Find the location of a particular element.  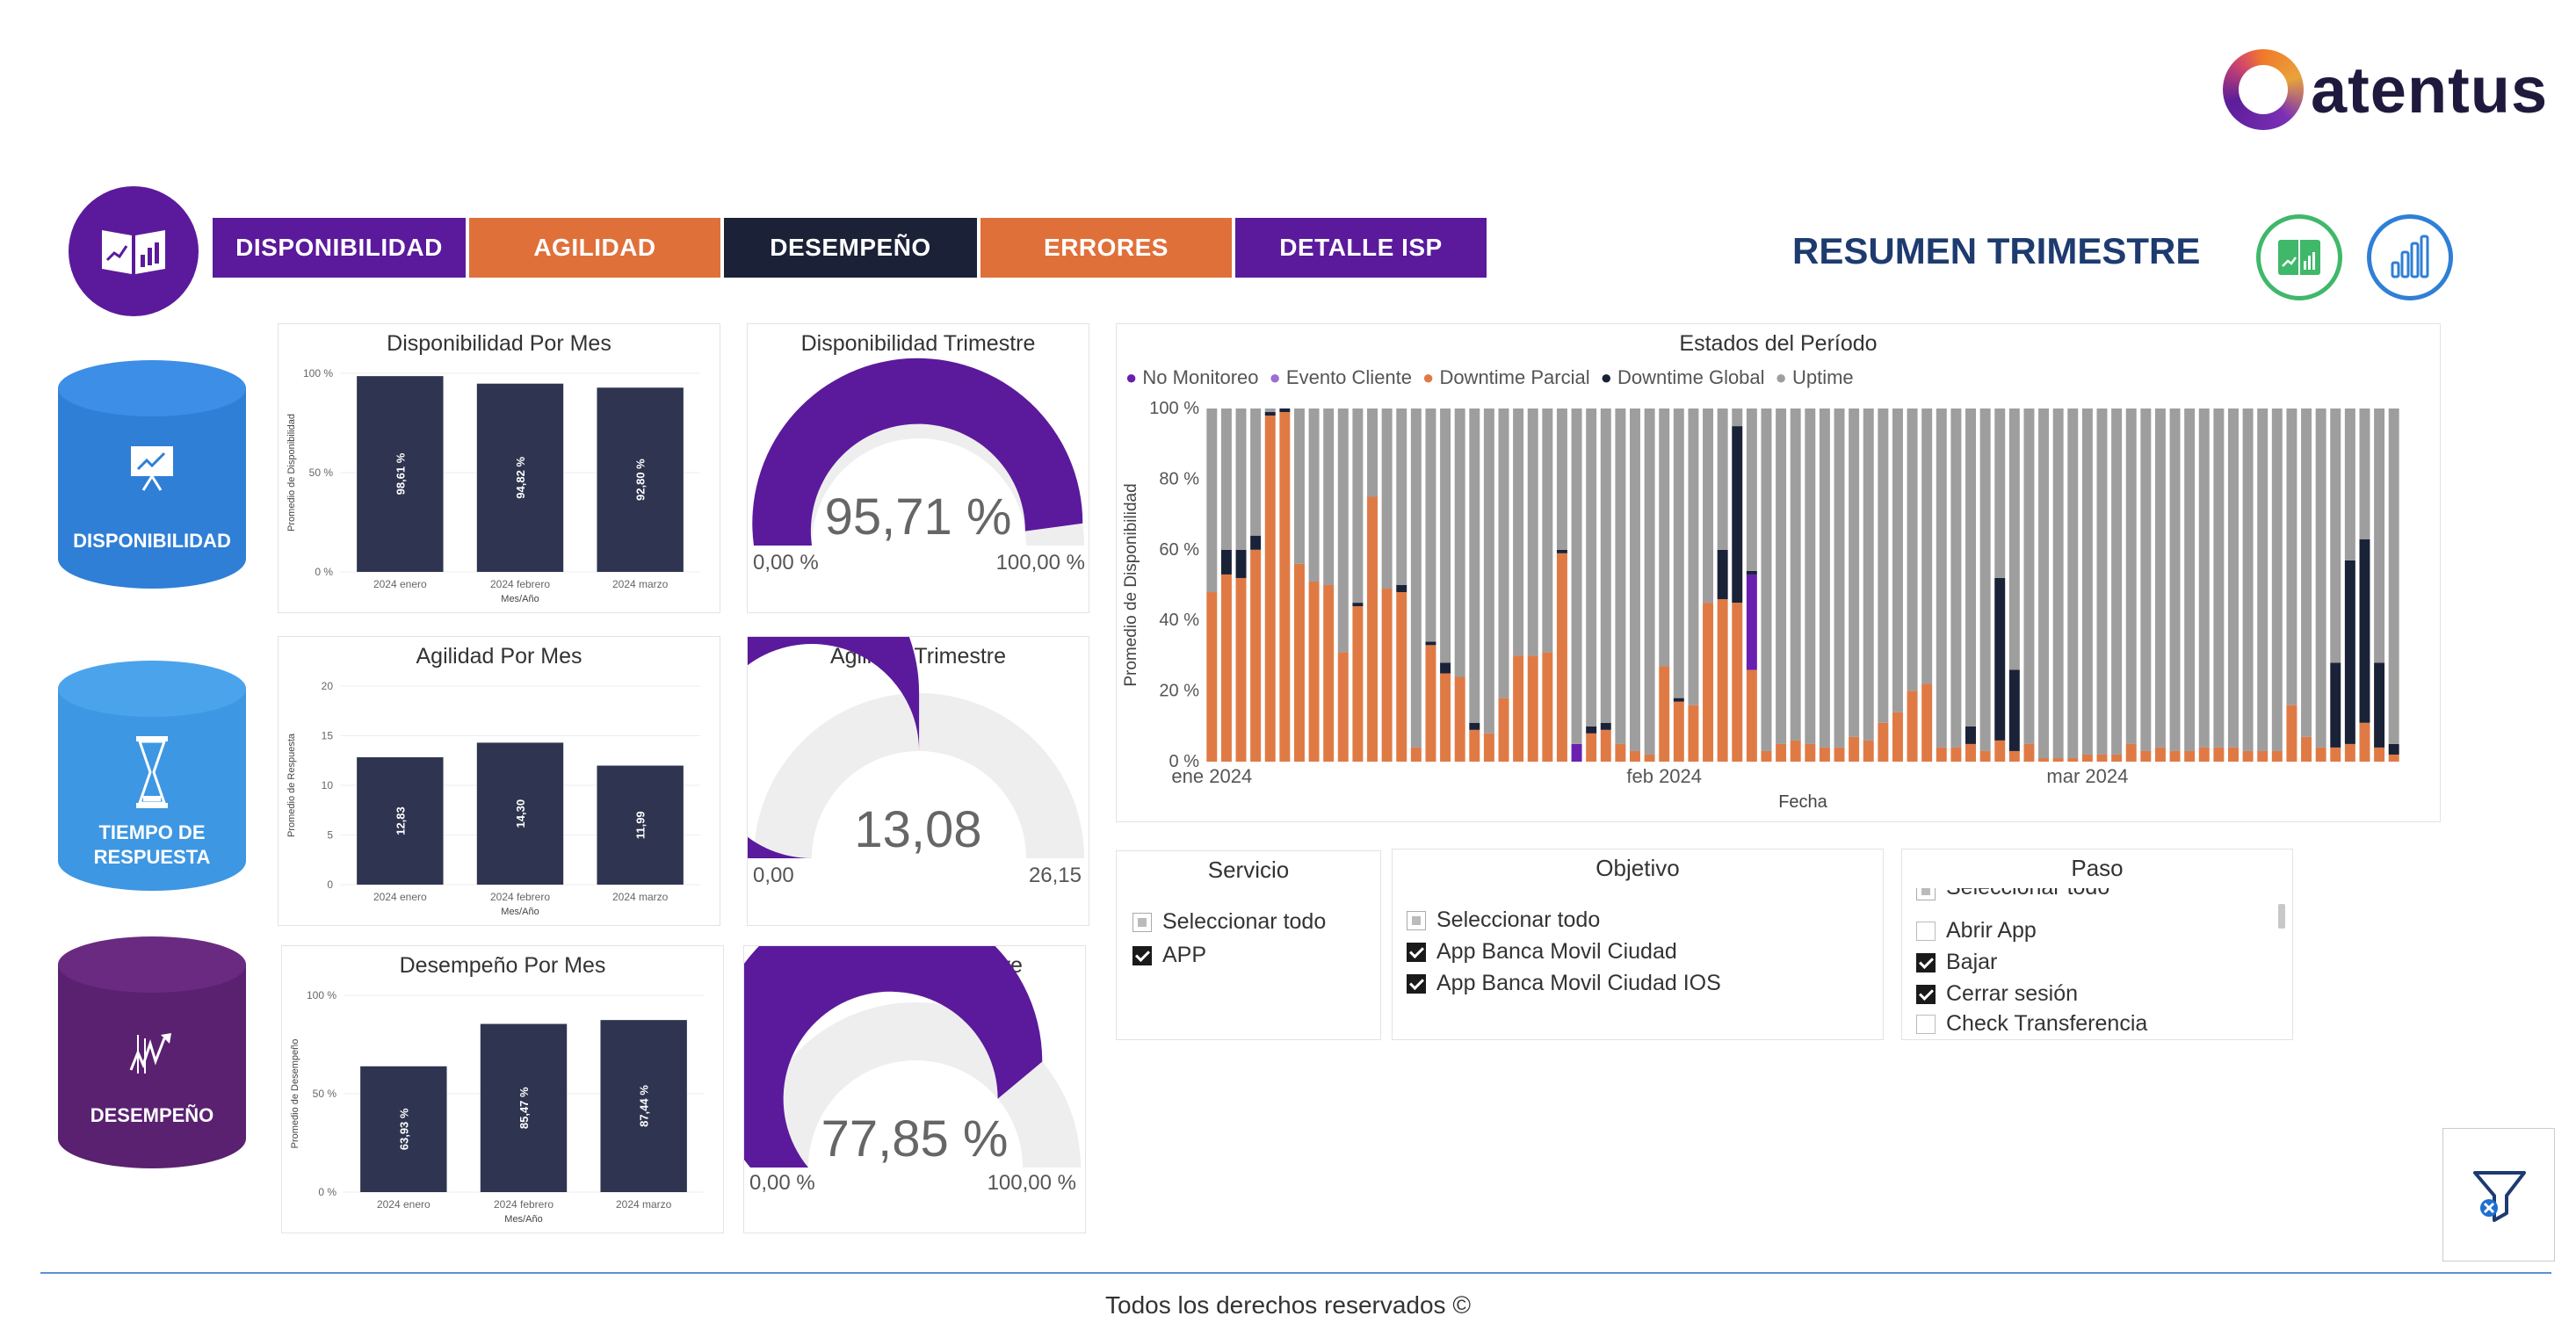

y-tick-label: 0 % is located at coordinates (327, 1192).